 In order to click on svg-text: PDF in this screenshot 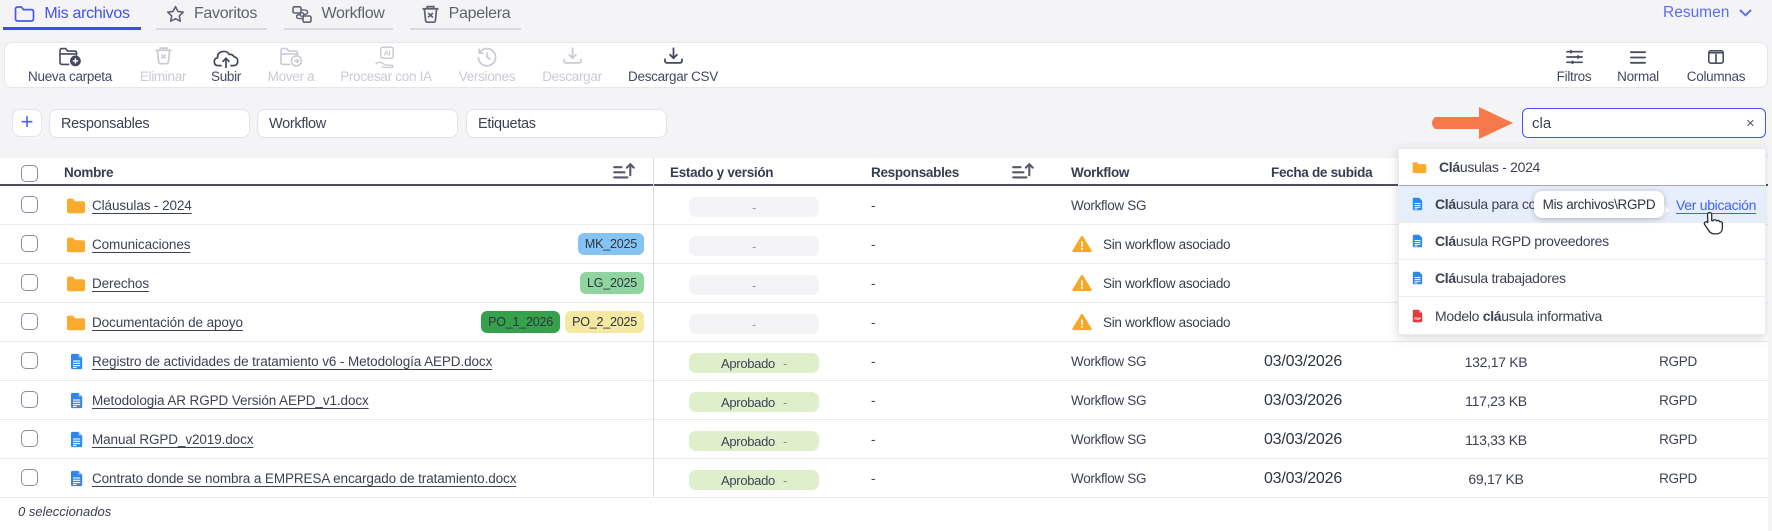, I will do `click(1417, 319)`.